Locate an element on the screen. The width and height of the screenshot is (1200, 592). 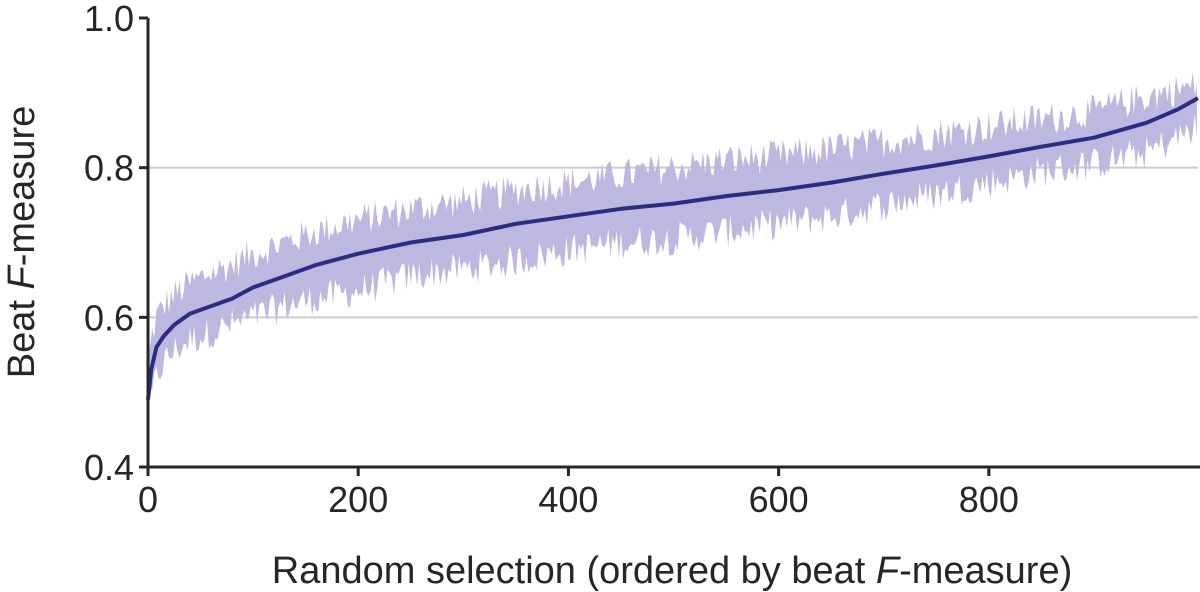
y-axis-label: Beat F-measure is located at coordinates (22, 242).